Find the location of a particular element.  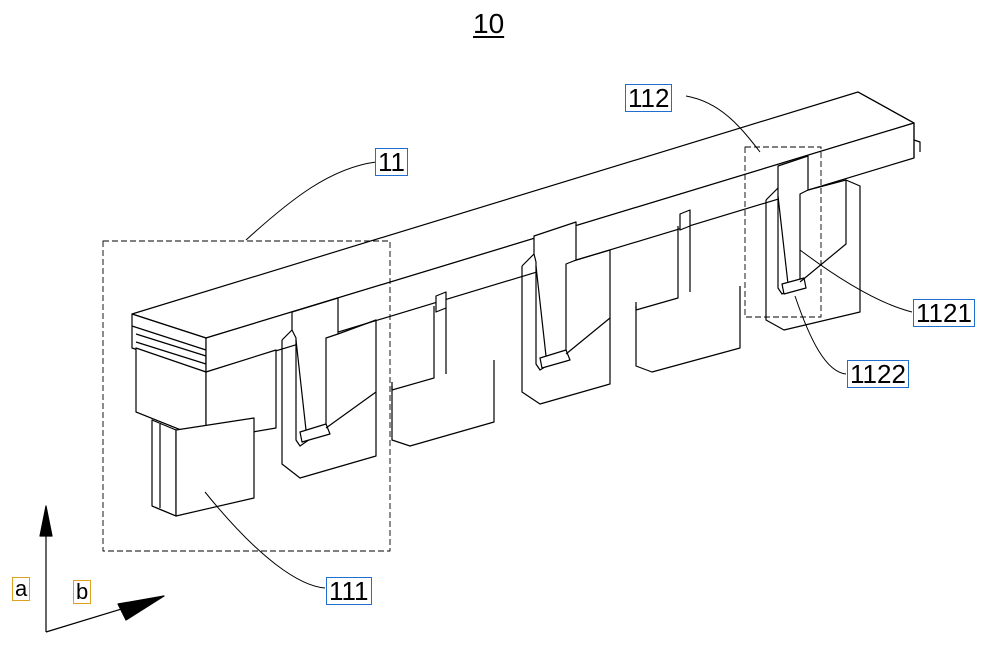

left-housing is located at coordinates (206, 394).